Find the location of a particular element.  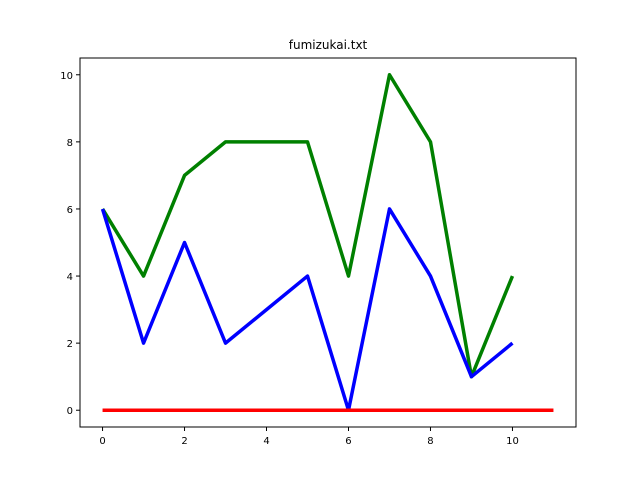

chart-title: fumizukai.txt is located at coordinates (328, 45).